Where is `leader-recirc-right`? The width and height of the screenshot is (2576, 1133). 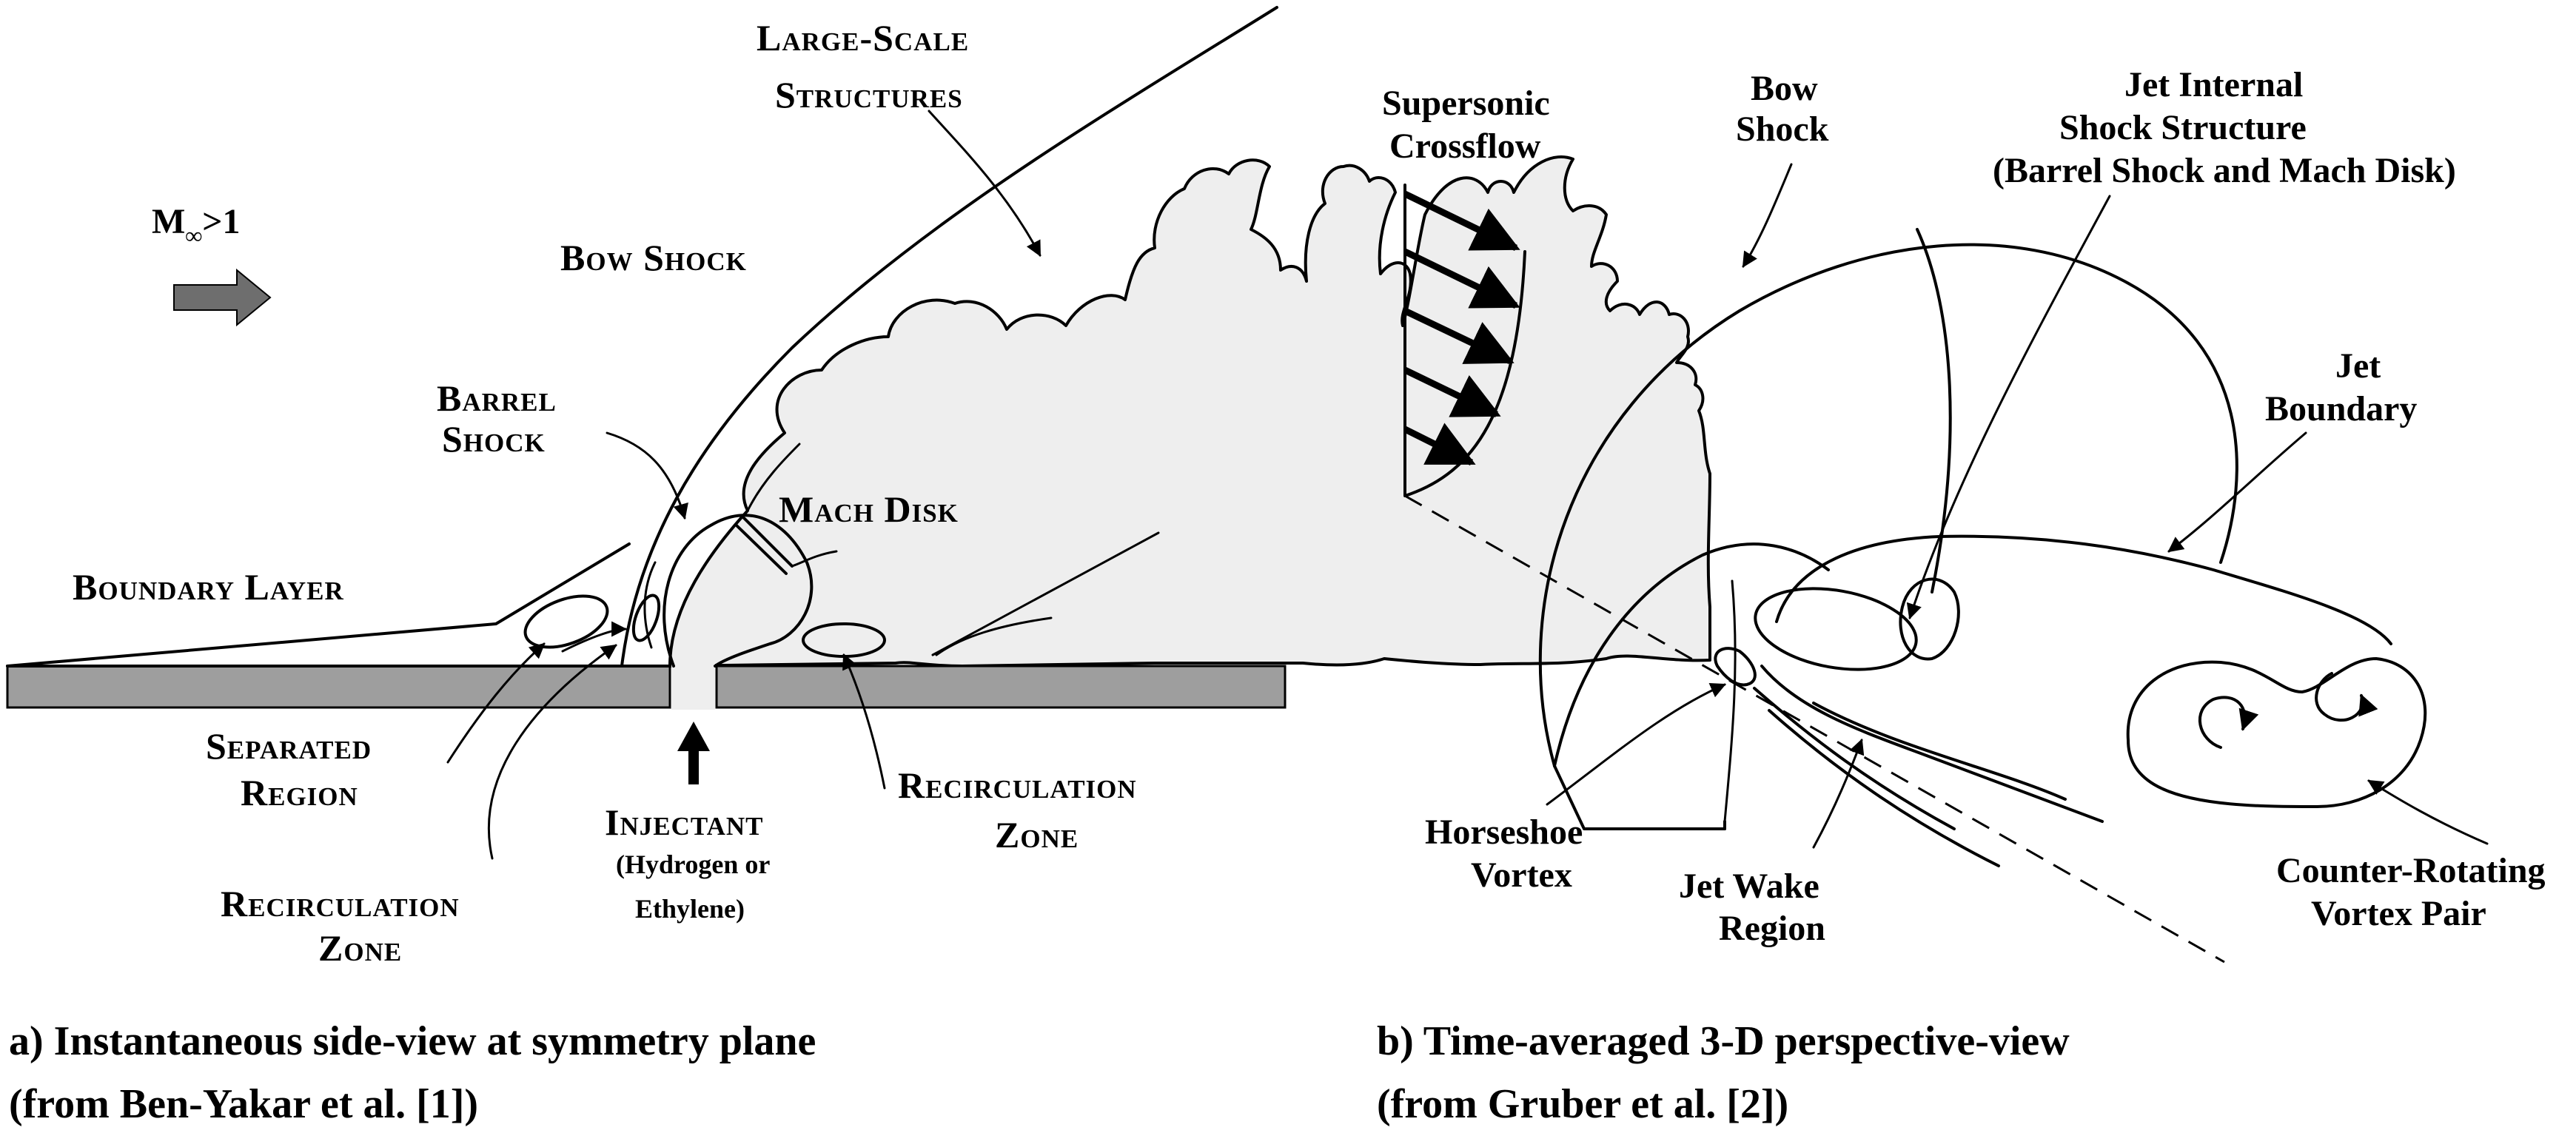
leader-recirc-right is located at coordinates (864, 721).